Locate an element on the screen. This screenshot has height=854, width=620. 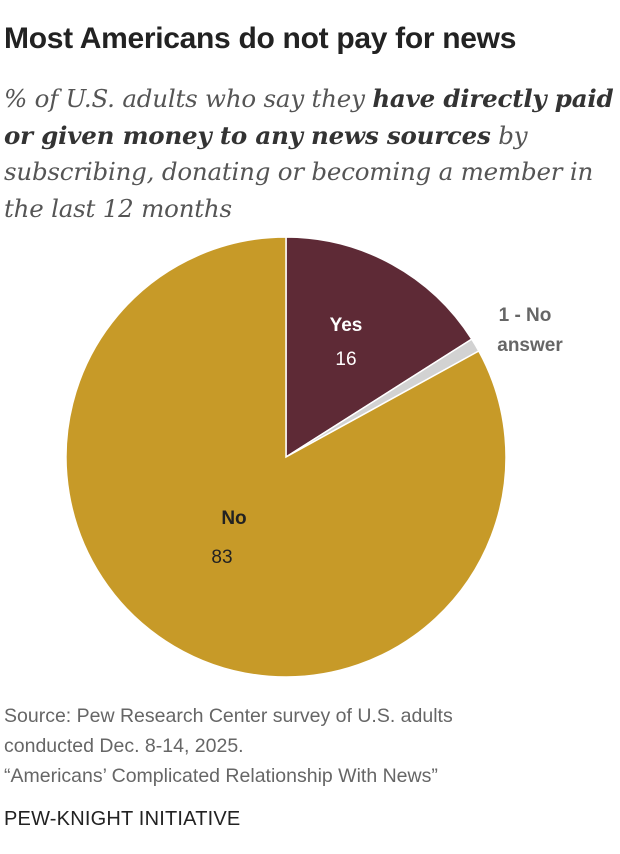
chart-title: Most Americans do not pay for news is located at coordinates (260, 38).